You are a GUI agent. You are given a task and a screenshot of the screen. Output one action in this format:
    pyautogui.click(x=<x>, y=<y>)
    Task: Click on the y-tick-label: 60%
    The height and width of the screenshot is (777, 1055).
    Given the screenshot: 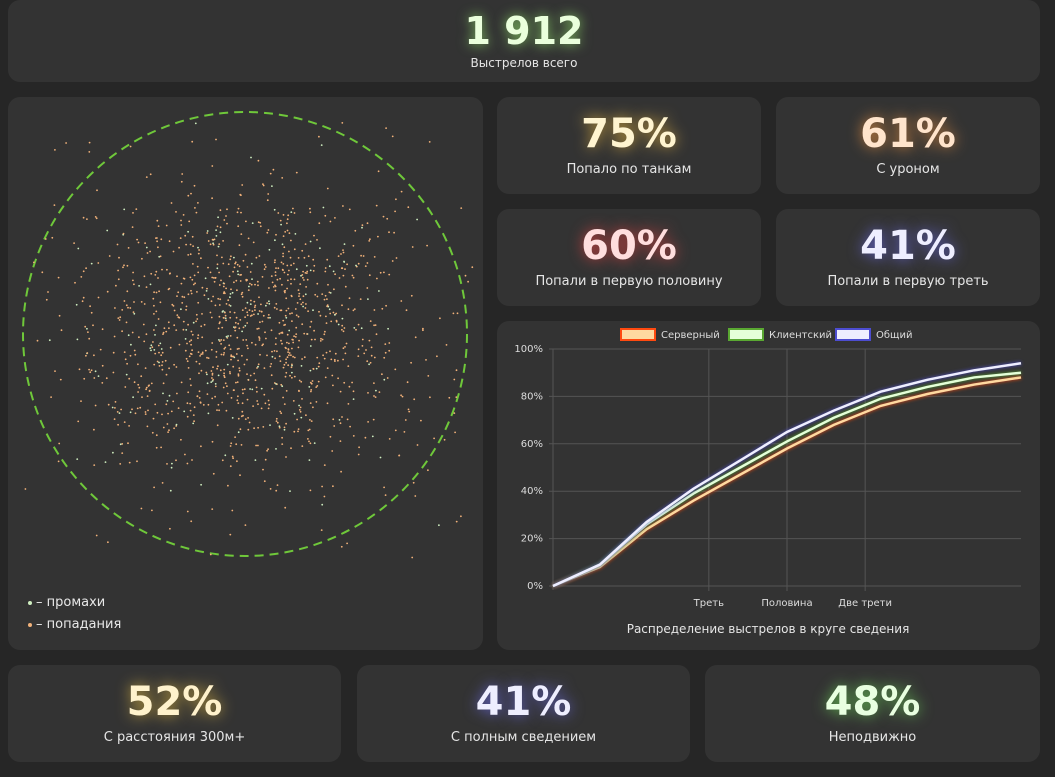 What is the action you would take?
    pyautogui.click(x=532, y=444)
    